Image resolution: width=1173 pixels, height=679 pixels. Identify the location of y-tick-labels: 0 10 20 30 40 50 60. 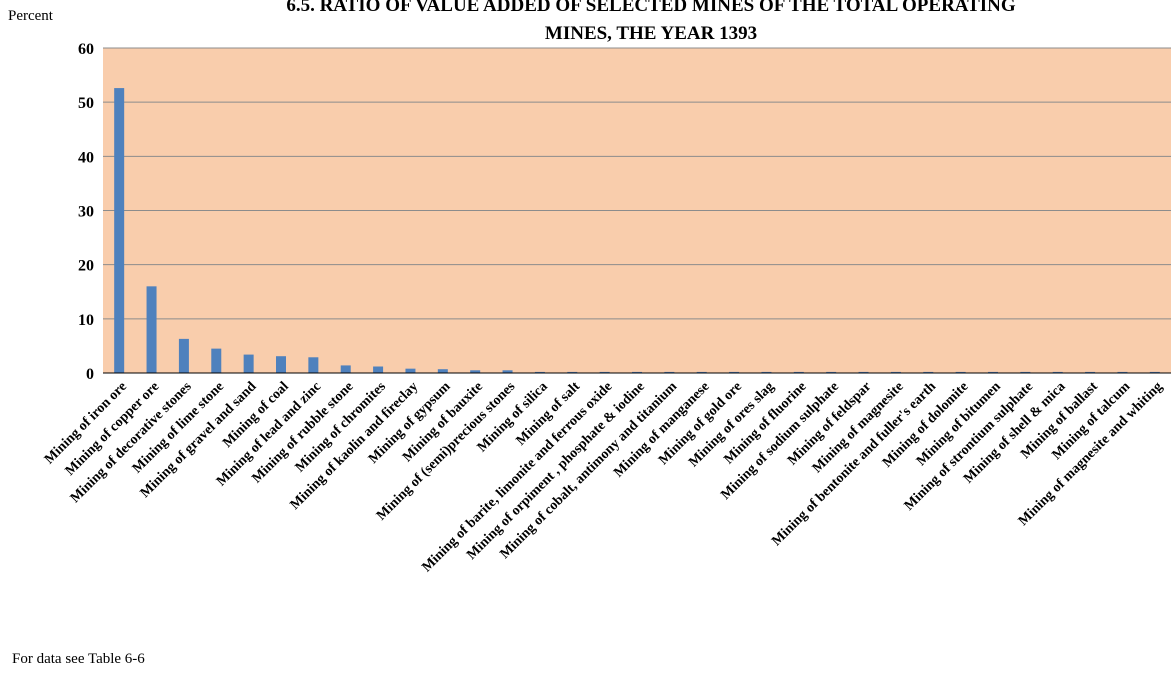
(86, 212).